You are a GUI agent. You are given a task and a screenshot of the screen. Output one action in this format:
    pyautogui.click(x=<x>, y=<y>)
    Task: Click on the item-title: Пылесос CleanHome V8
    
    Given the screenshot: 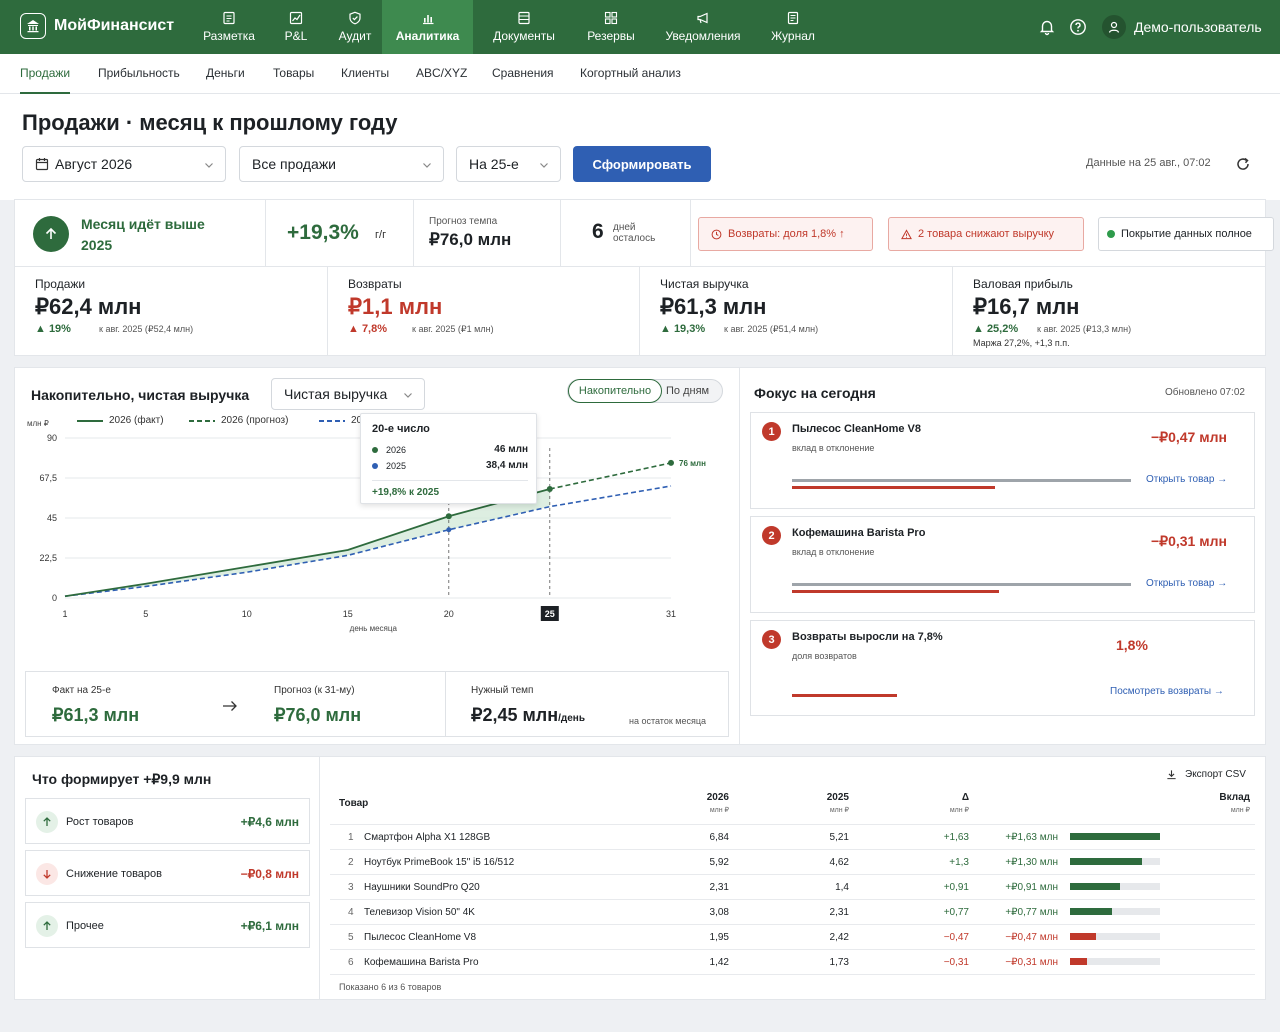 What is the action you would take?
    pyautogui.click(x=857, y=429)
    